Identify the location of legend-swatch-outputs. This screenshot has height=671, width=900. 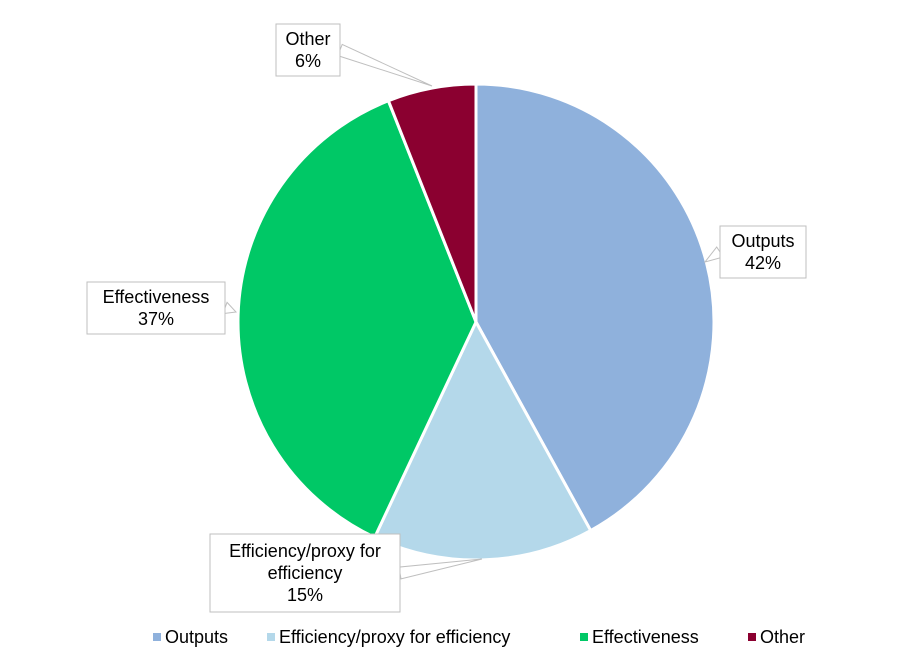
(157, 637).